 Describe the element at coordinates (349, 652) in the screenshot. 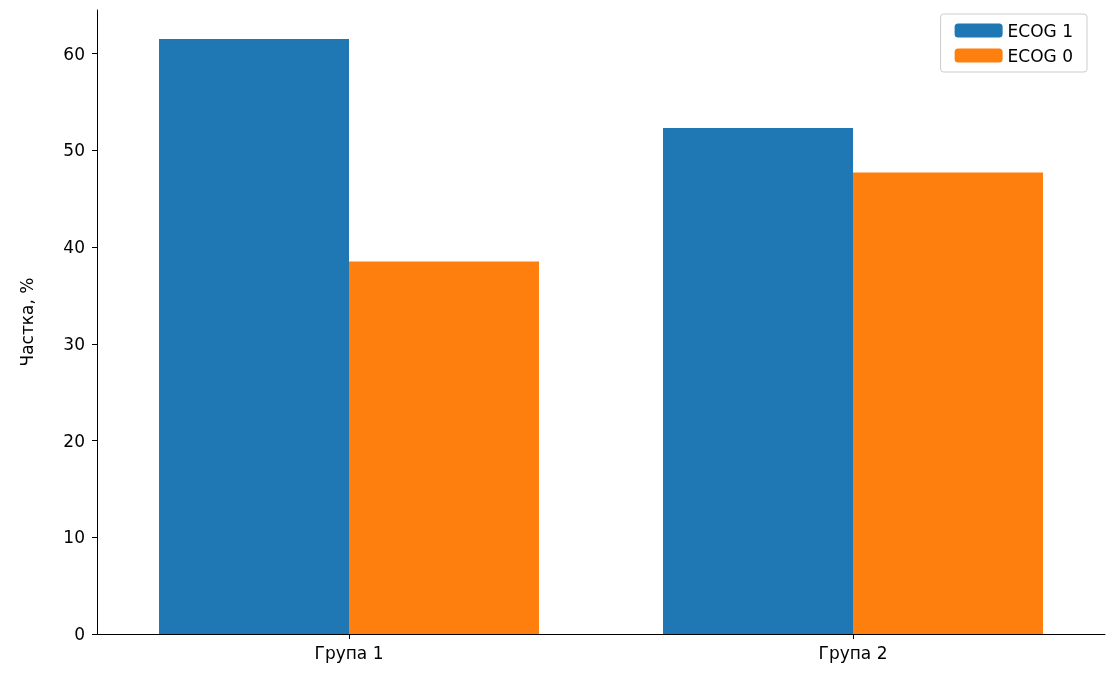

I see `x-tick-label: Група 1` at that location.